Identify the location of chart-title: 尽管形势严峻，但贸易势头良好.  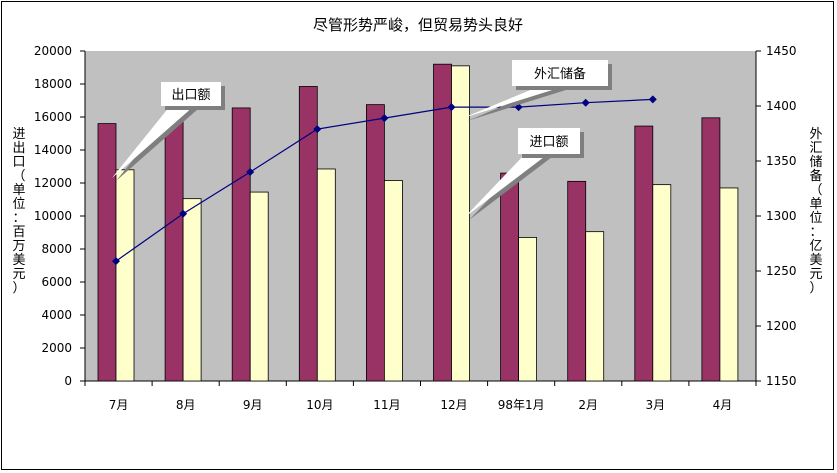
(418, 25).